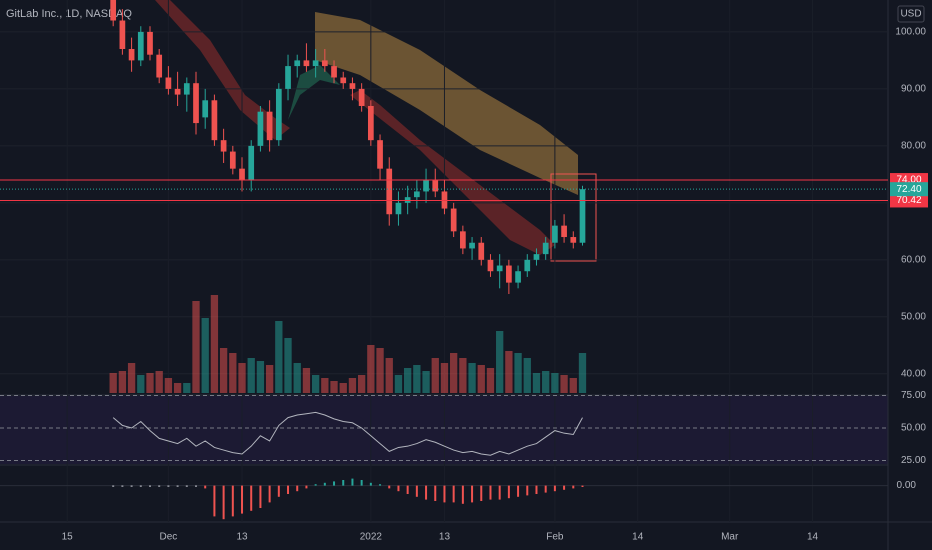 The image size is (932, 550). Describe the element at coordinates (445, 537) in the screenshot. I see `x-tick-label: 13` at that location.